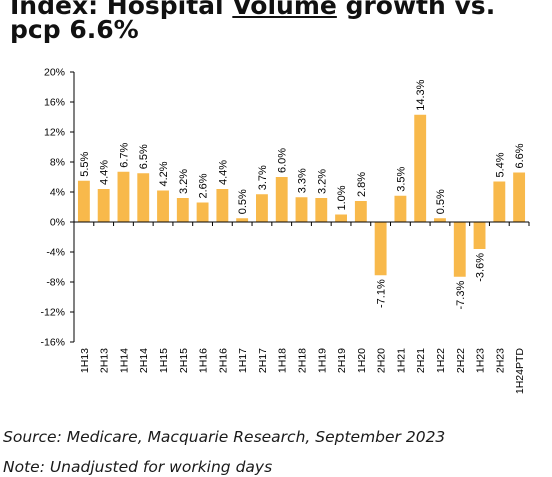 The width and height of the screenshot is (552, 477). What do you see at coordinates (263, 360) in the screenshot?
I see `x-tick-label: 2H17` at bounding box center [263, 360].